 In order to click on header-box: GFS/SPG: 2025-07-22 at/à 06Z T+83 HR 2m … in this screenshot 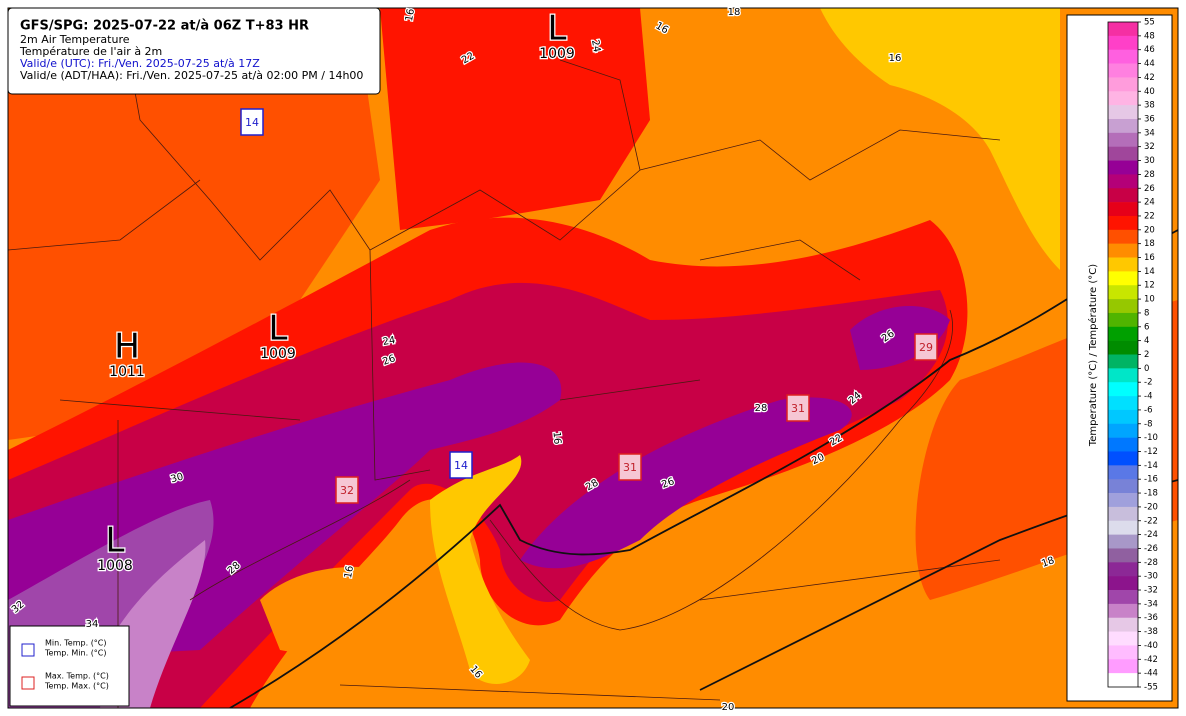, I will do `click(194, 51)`.